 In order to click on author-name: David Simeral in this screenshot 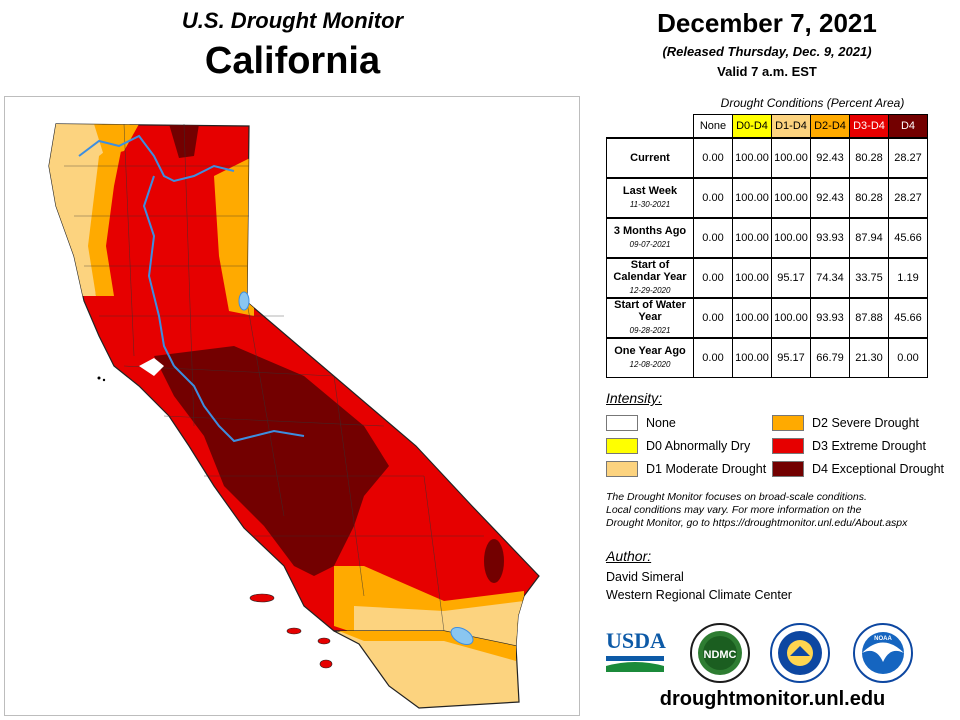, I will do `click(645, 577)`.